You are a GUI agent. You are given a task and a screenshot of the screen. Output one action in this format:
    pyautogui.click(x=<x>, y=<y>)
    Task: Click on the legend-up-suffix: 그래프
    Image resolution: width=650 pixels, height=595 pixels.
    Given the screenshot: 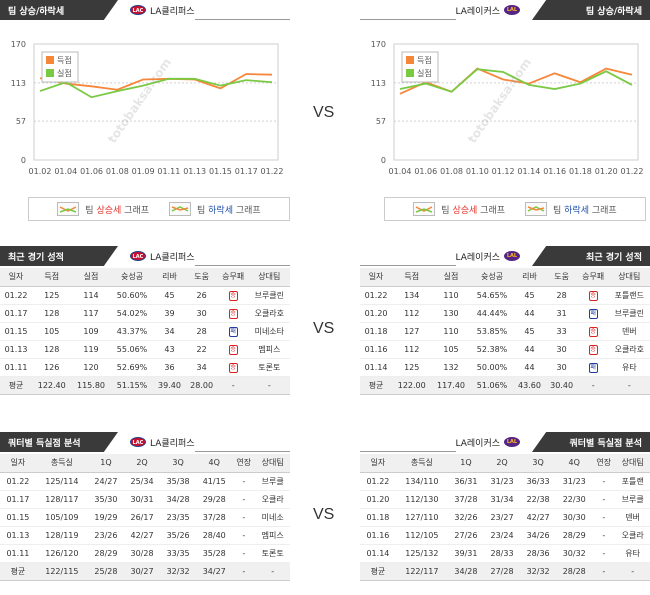 What is the action you would take?
    pyautogui.click(x=135, y=210)
    